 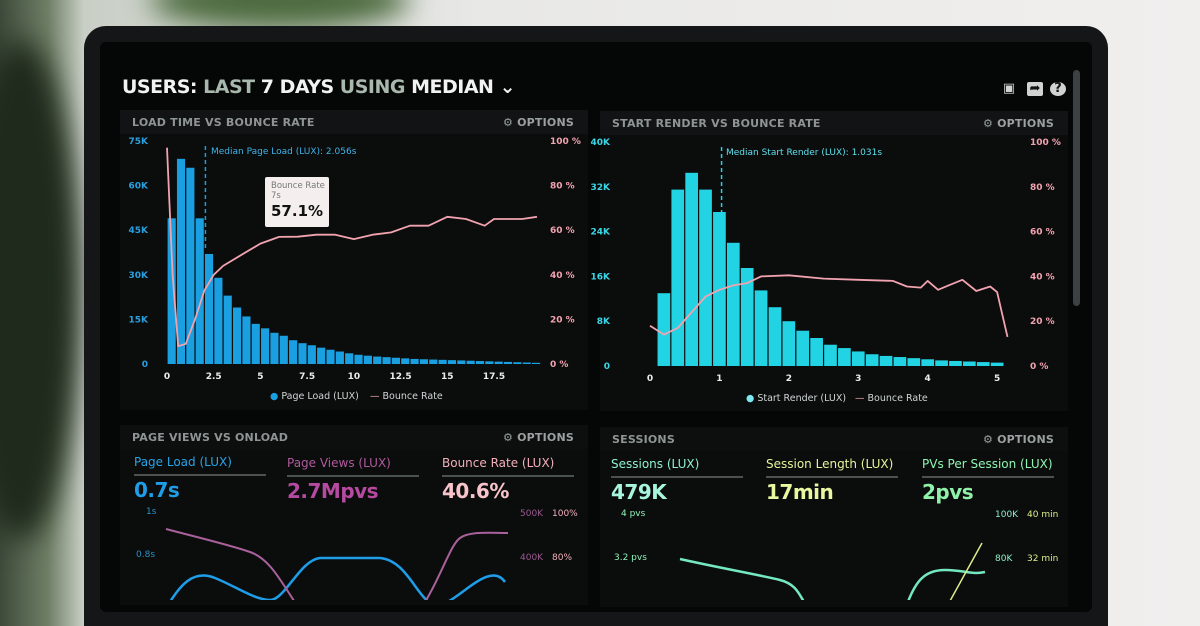 I want to click on x-tick: 2, so click(x=789, y=379).